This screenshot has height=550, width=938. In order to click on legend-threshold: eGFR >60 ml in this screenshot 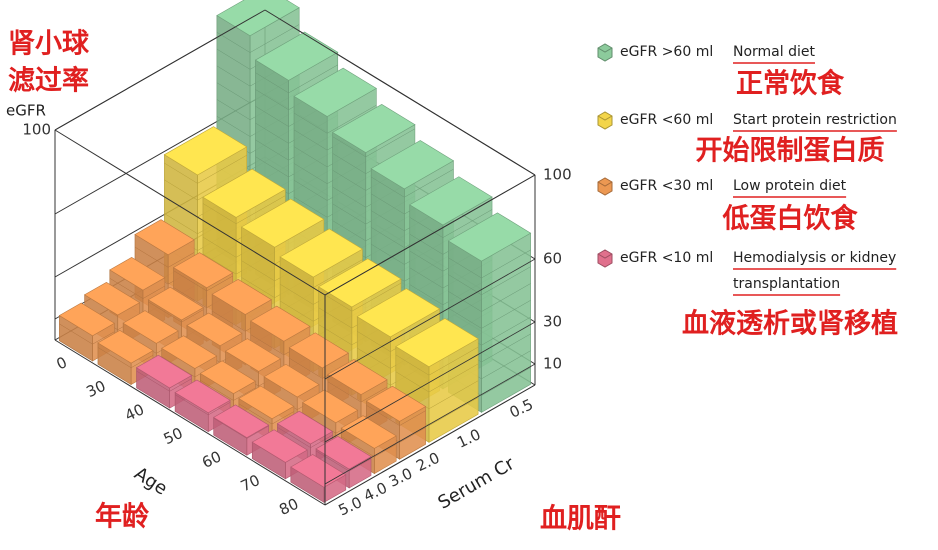, I will do `click(666, 52)`.